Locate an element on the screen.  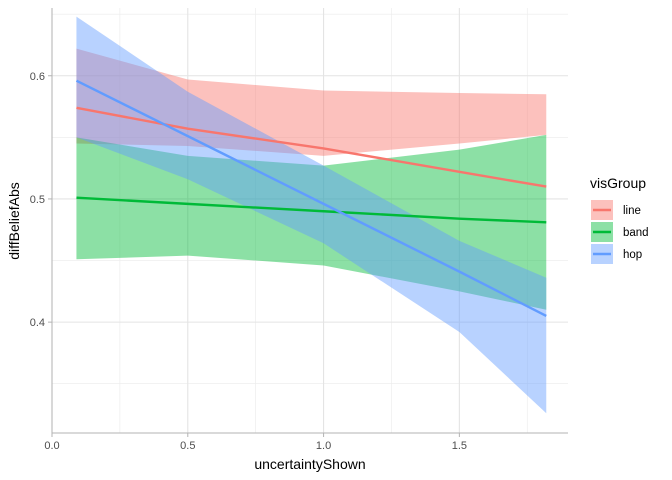
legend: visGroup line band hop is located at coordinates (619, 219).